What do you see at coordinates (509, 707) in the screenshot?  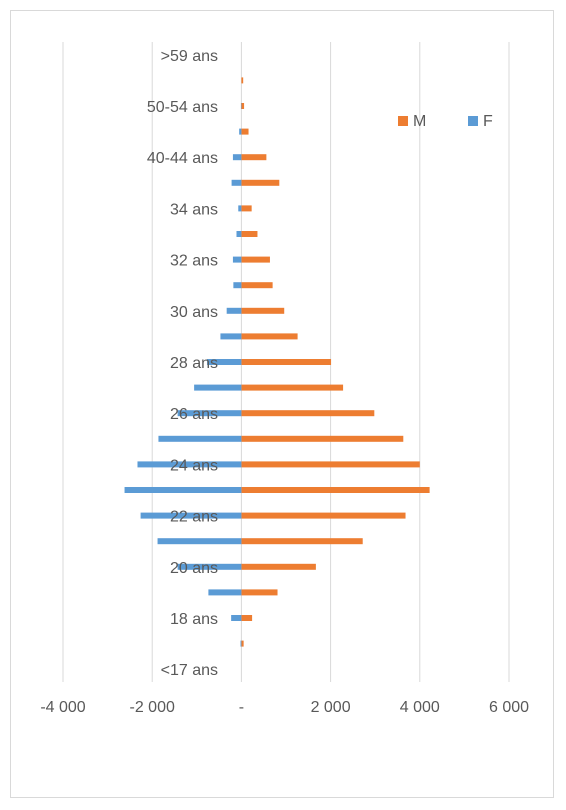 I see `x-tick-label: 6 000` at bounding box center [509, 707].